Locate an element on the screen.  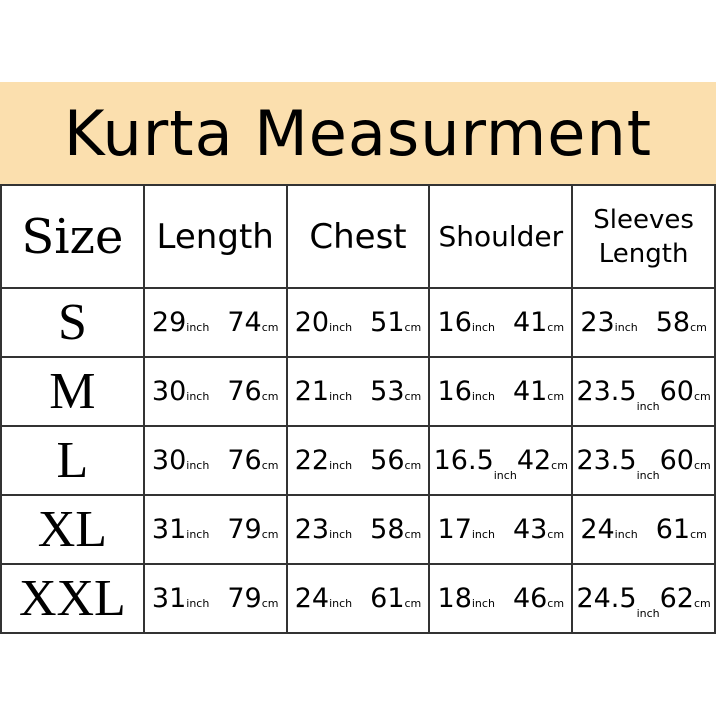
inch-value: 17 is located at coordinates (454, 529).